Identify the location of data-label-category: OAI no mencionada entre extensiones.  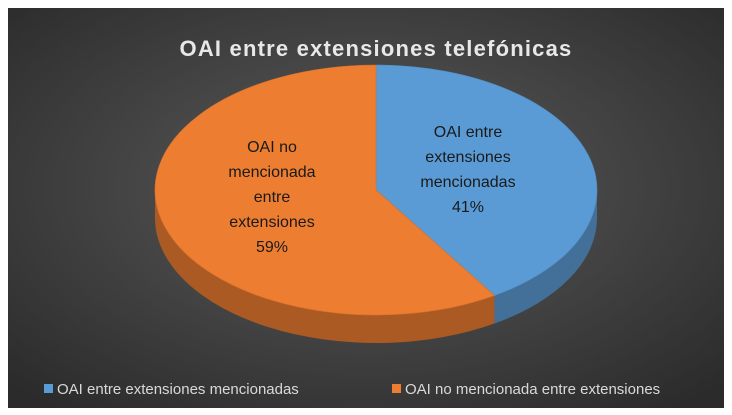
(272, 185).